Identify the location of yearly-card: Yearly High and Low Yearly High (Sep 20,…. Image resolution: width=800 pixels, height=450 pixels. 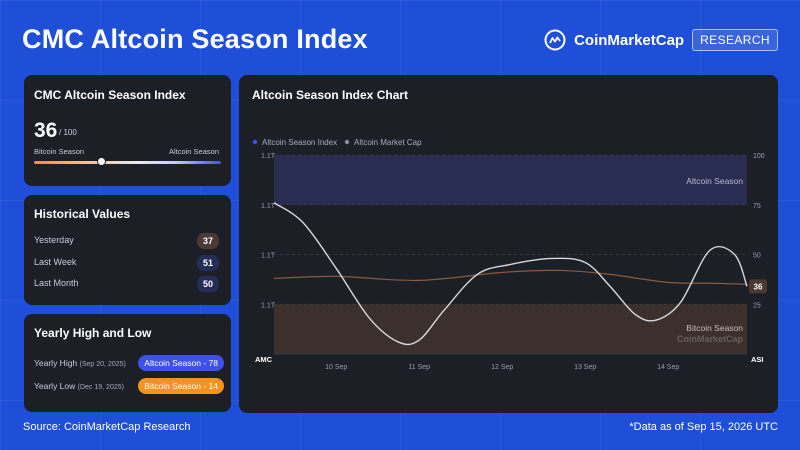
(127, 363).